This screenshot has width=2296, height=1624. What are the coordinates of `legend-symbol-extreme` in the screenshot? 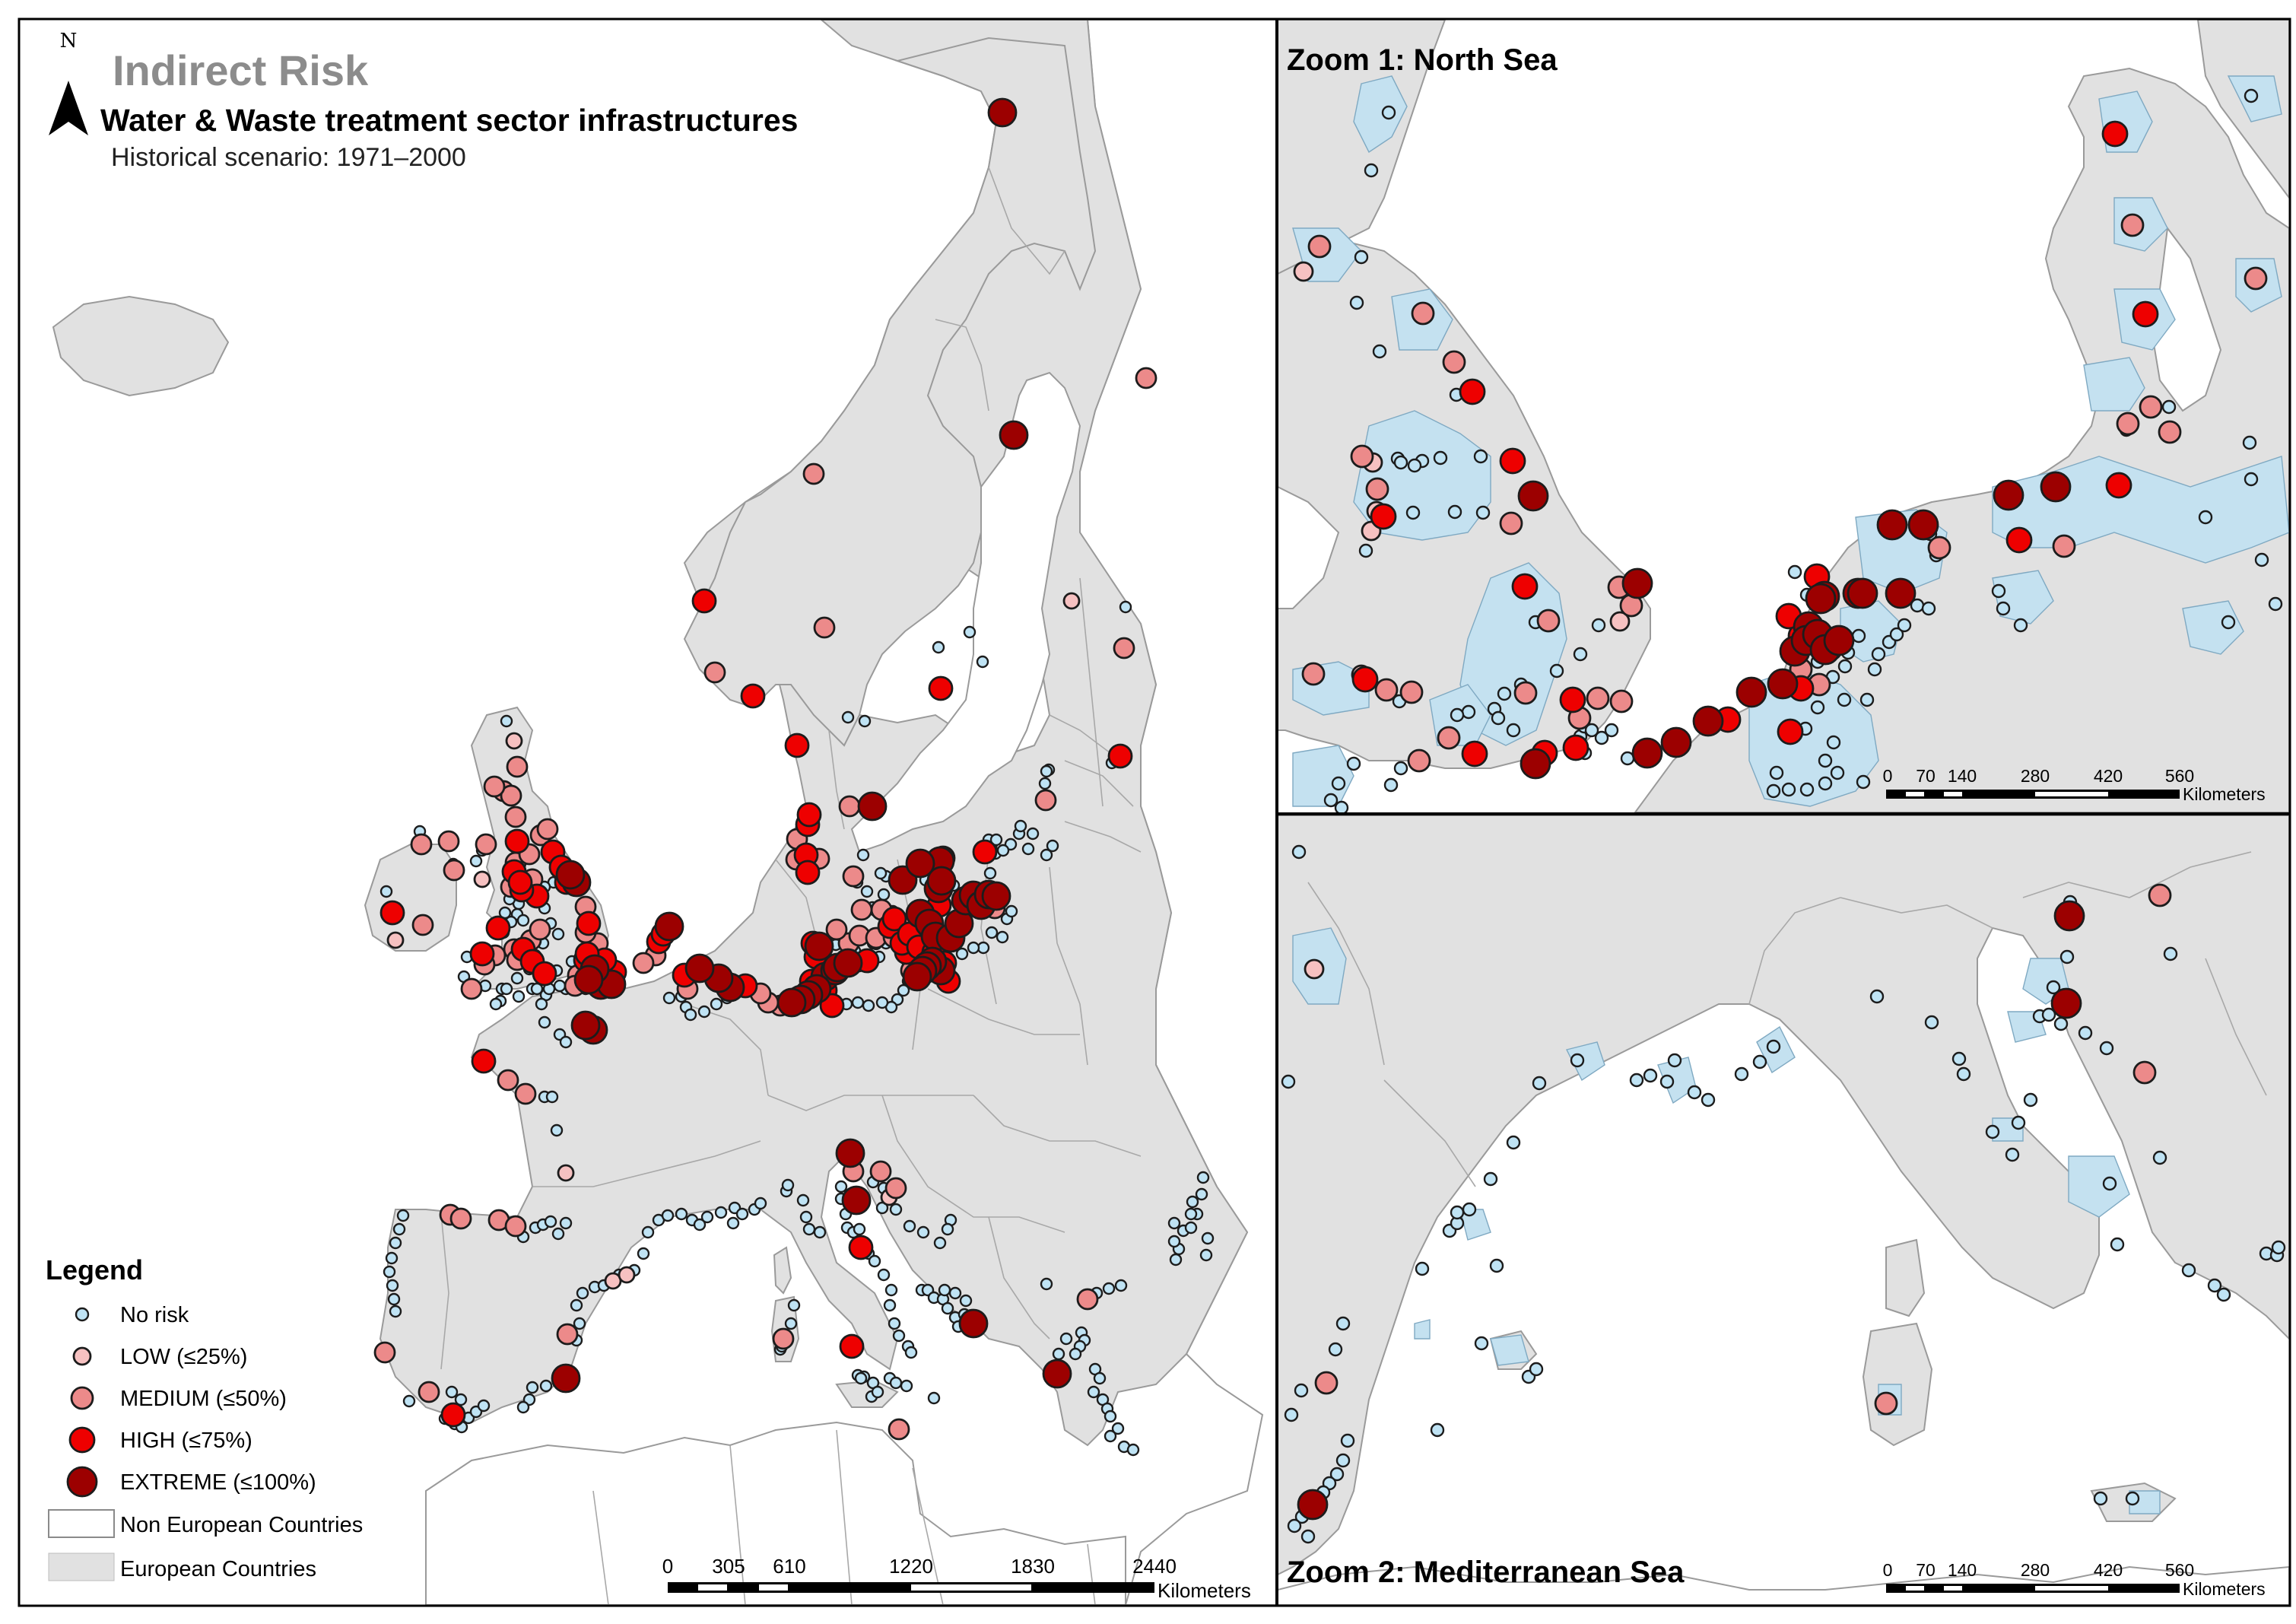 It's located at (82, 1482).